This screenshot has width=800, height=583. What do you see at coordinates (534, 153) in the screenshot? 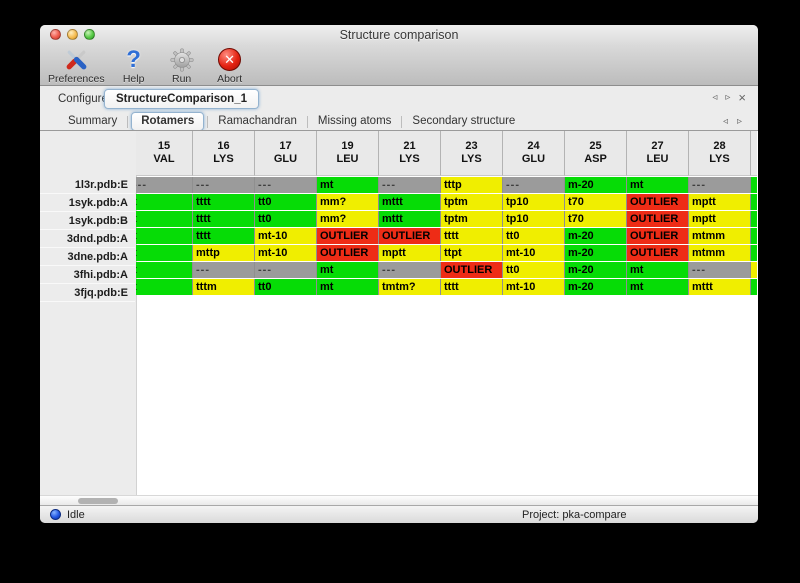
I see `column-header-24-GLU: 24 GLU` at bounding box center [534, 153].